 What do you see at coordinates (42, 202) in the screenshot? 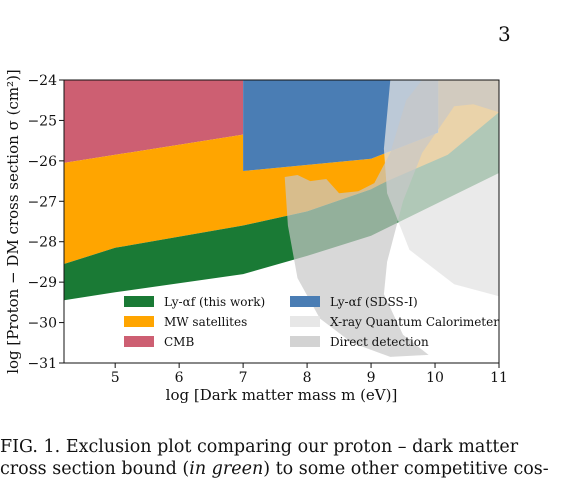
I see `y-tick-label: −27` at bounding box center [42, 202].